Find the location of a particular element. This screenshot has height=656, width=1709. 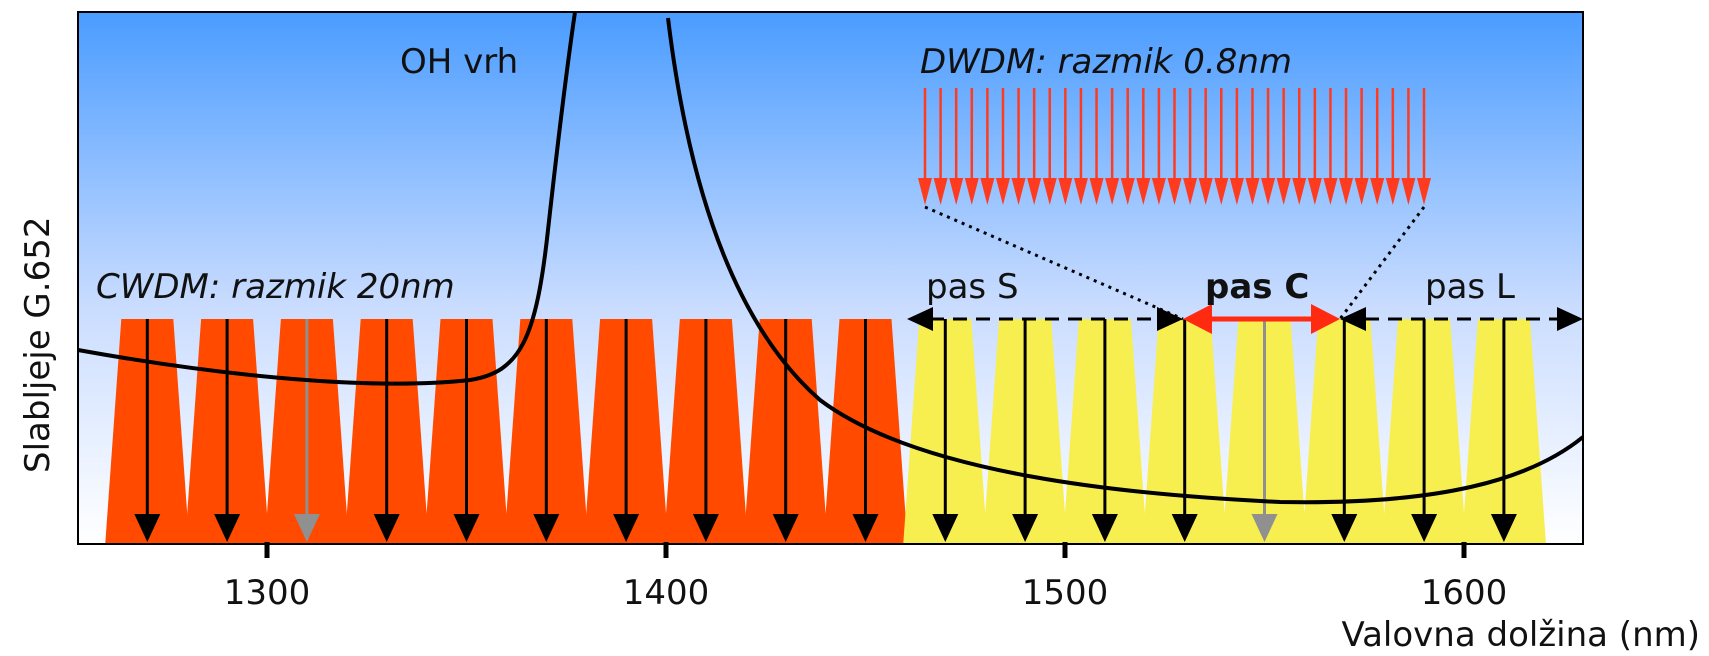

dwdm-label: DWDM: razmik 0.8nm is located at coordinates (1106, 62).